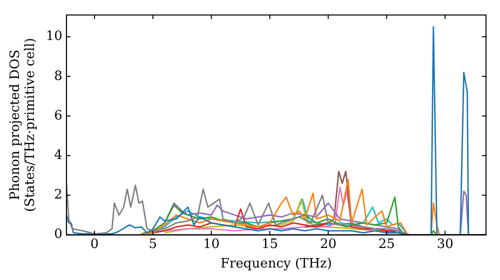  Describe the element at coordinates (58, 116) in the screenshot. I see `y-tick-label: 6` at that location.